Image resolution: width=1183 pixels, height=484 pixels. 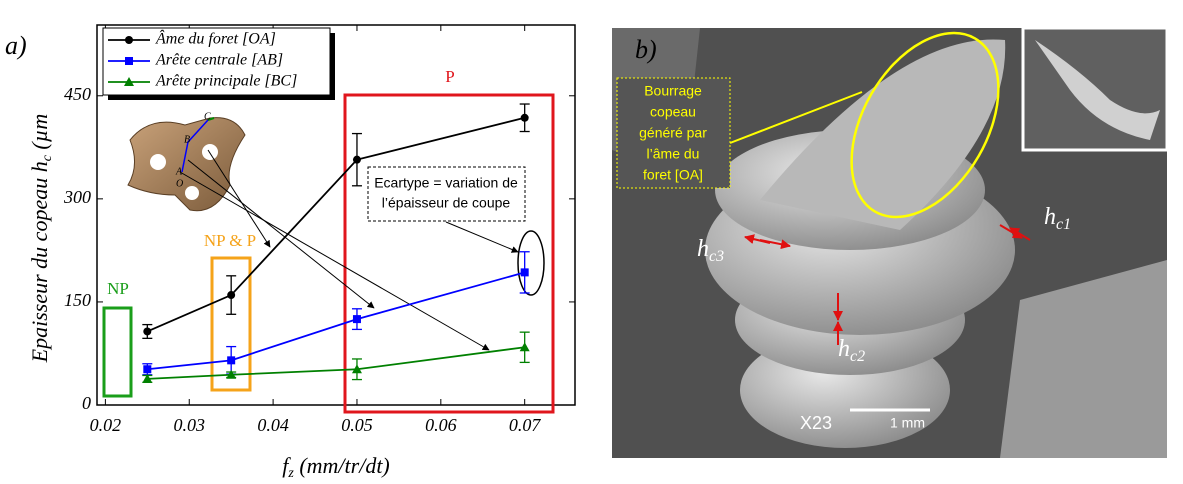 I want to click on text-part: c2, so click(x=857, y=356).